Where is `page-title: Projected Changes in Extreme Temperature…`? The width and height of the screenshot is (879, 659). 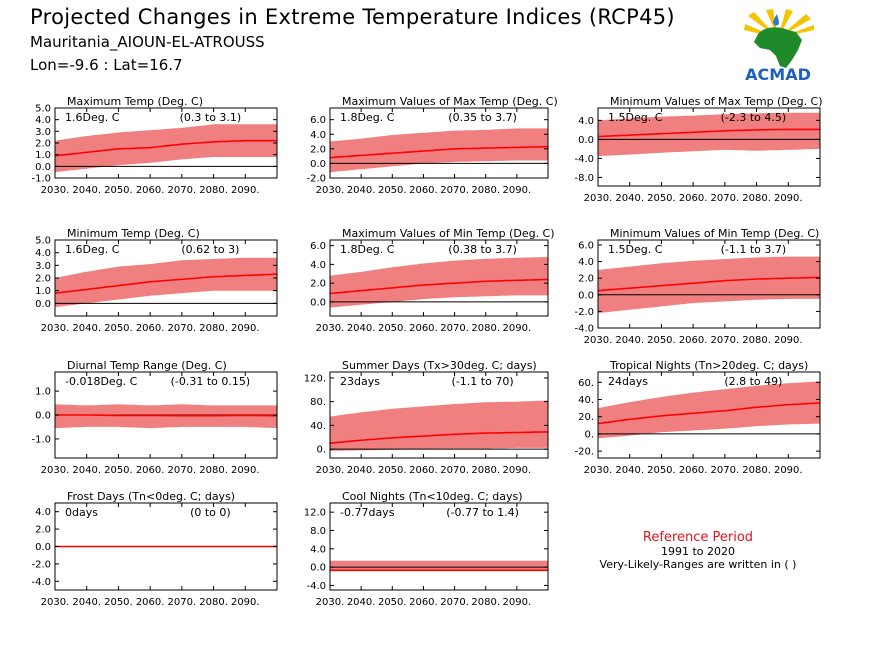
page-title: Projected Changes in Extreme Temperature… is located at coordinates (352, 17).